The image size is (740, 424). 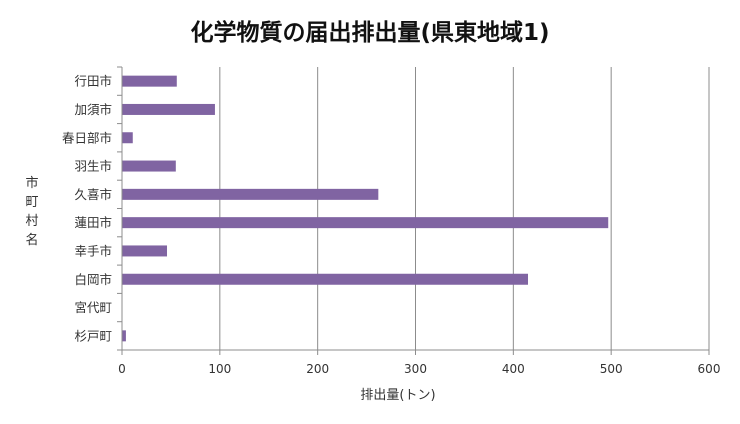 I want to click on x-tick-label: 0, so click(x=122, y=369).